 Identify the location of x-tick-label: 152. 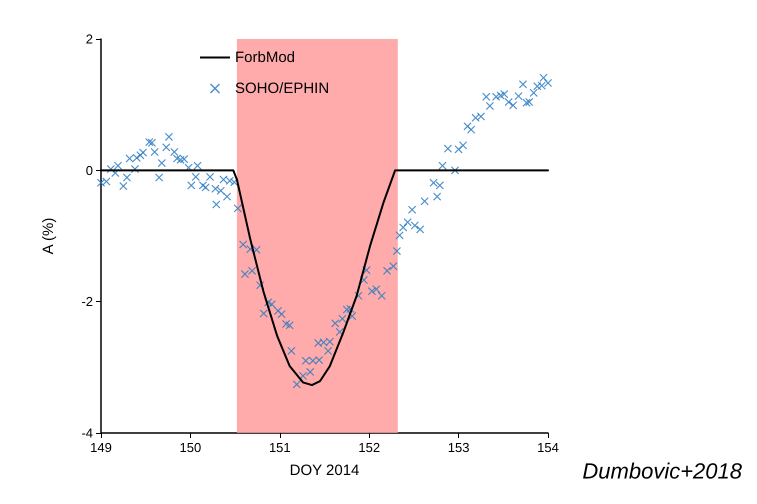
(369, 447).